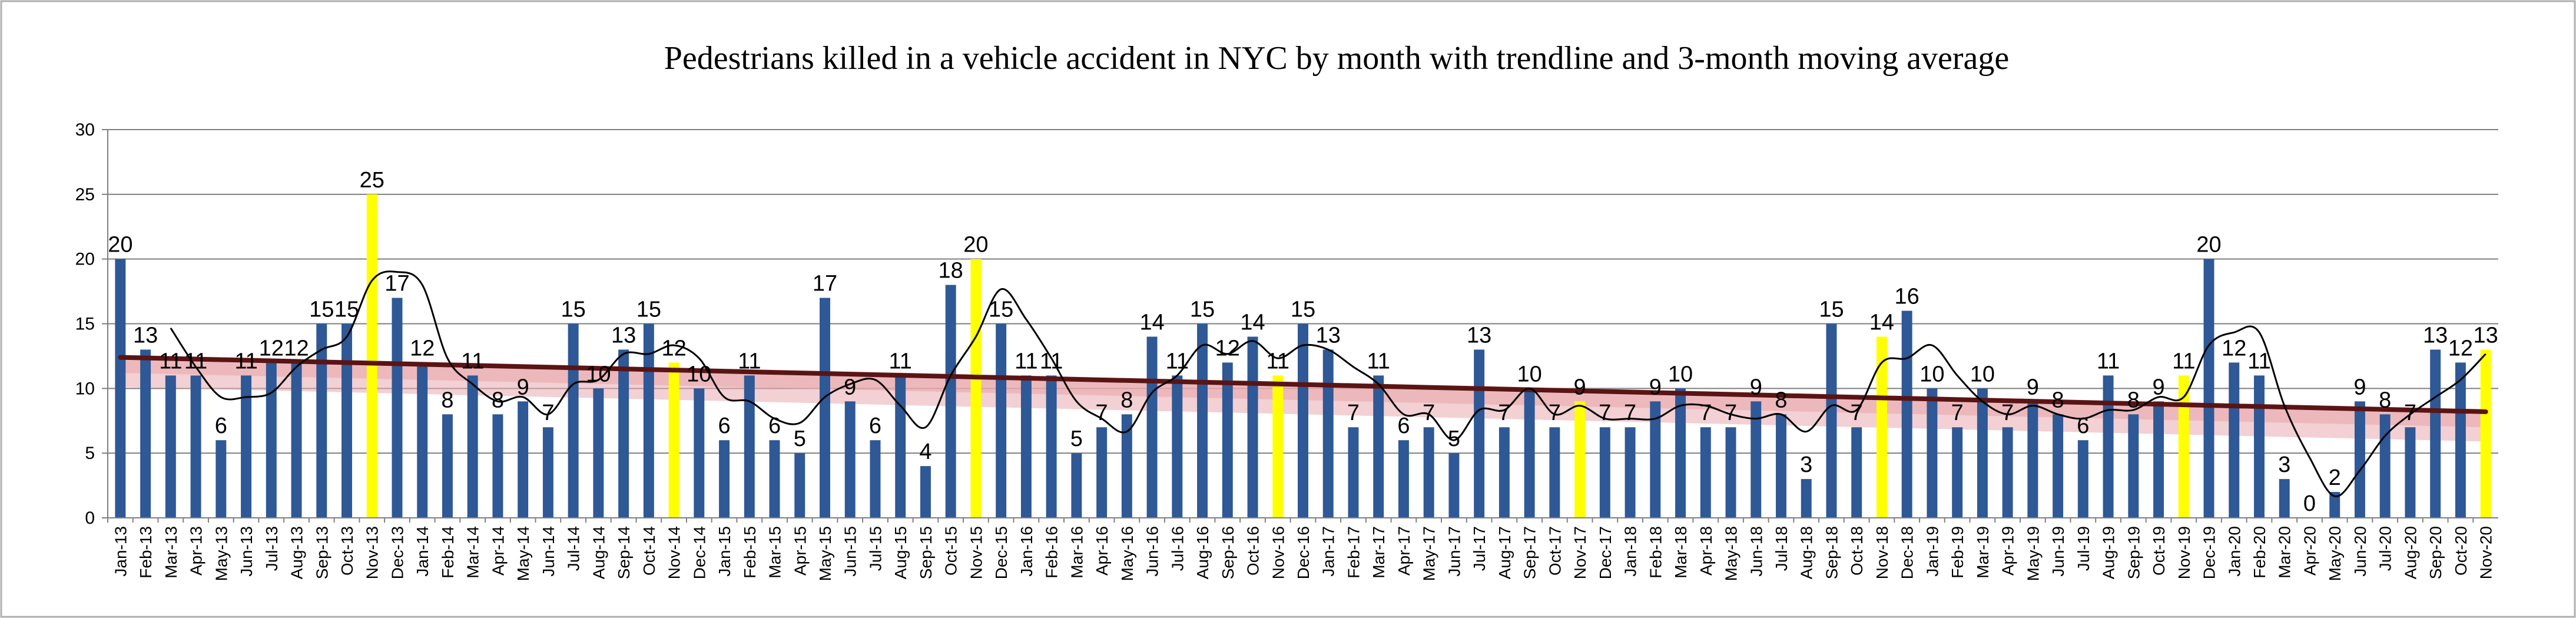  What do you see at coordinates (120, 551) in the screenshot?
I see `x-tick-label: Jan-13` at bounding box center [120, 551].